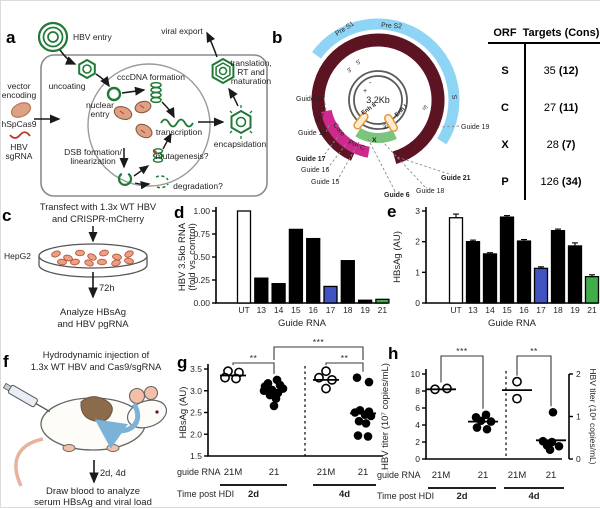 The image size is (600, 508). I want to click on transcript-squiggle, so click(177, 123).